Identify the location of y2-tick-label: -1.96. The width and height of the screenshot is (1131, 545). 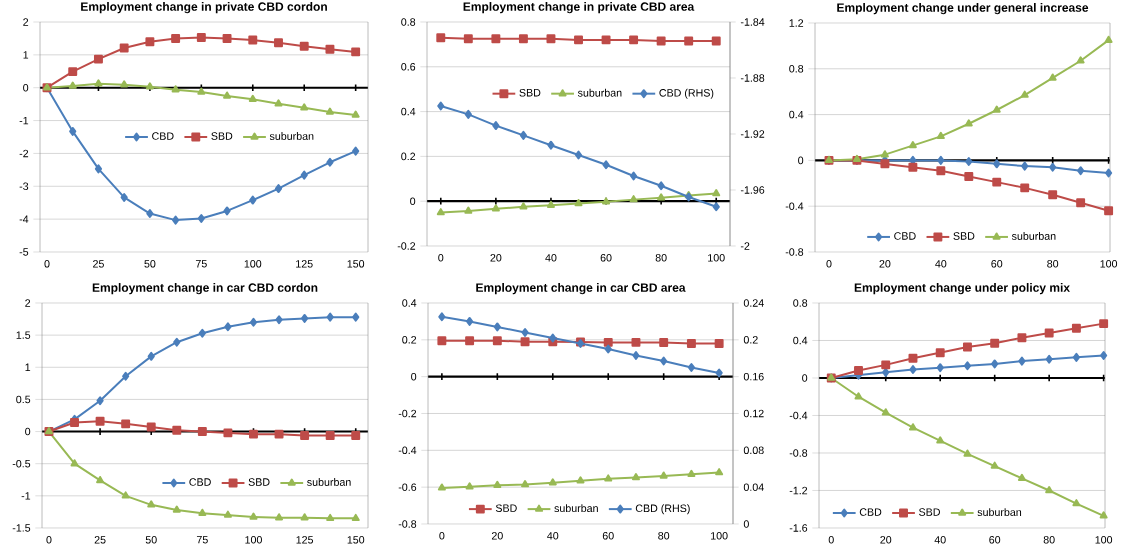
(752, 190).